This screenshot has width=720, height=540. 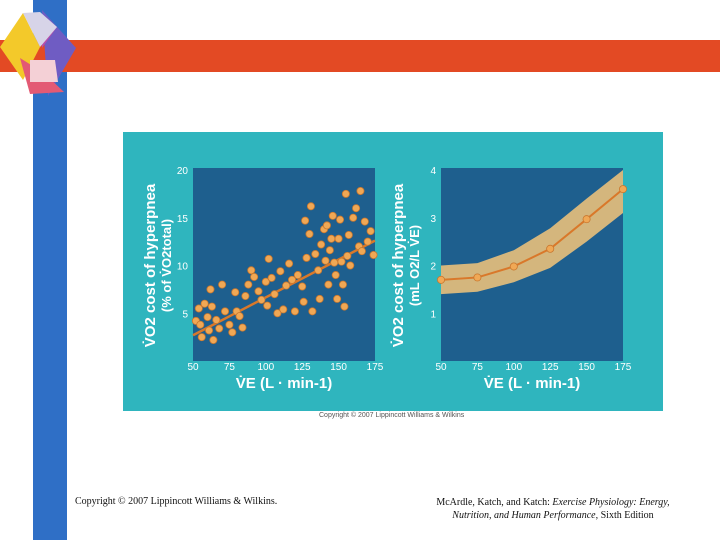 What do you see at coordinates (193, 367) in the screenshot?
I see `left-chart-x-tick-label: 50` at bounding box center [193, 367].